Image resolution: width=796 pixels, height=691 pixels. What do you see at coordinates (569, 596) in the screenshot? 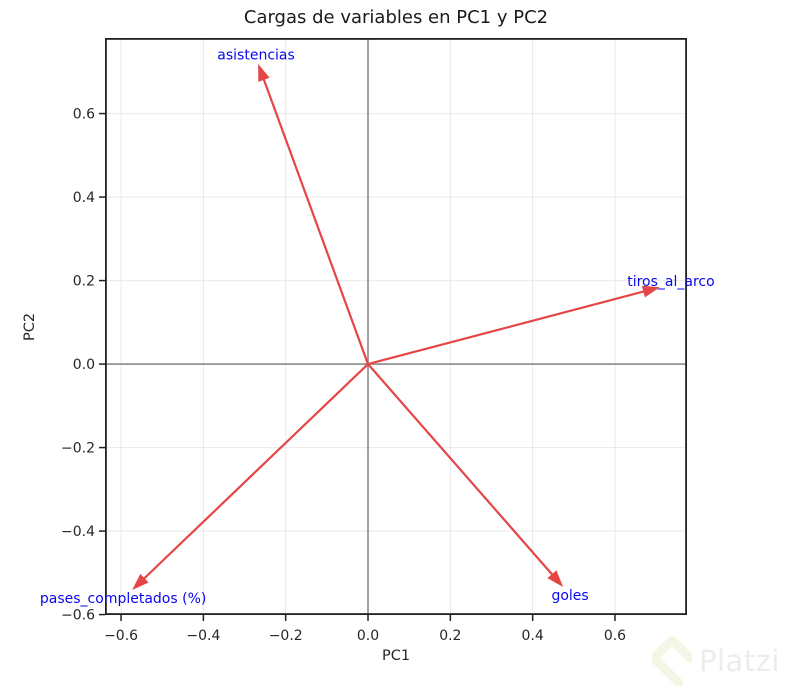
I see `variable-label: goles` at bounding box center [569, 596].